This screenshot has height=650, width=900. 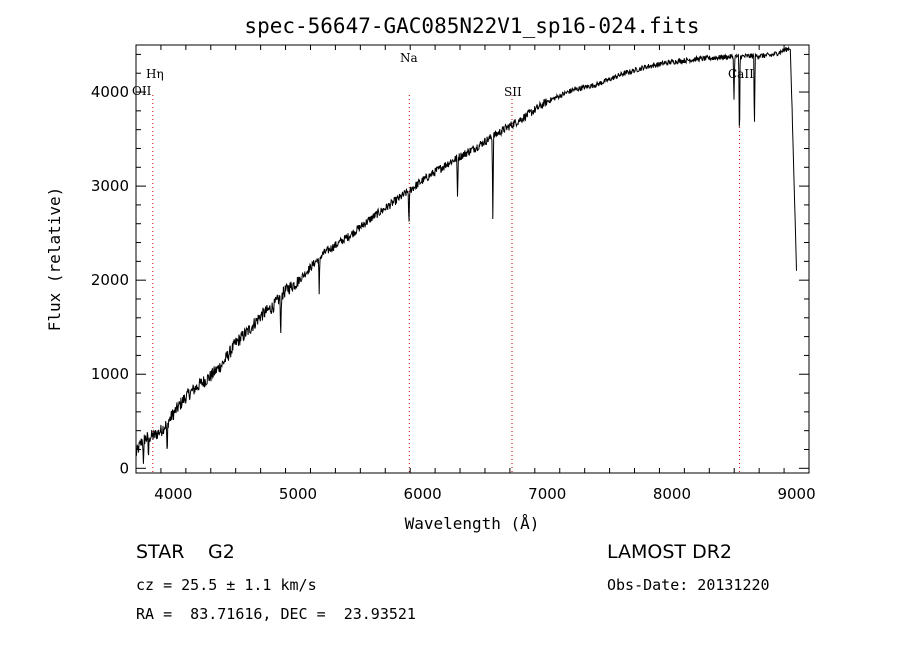 I want to click on spectral-line-label: CaII, so click(x=741, y=74).